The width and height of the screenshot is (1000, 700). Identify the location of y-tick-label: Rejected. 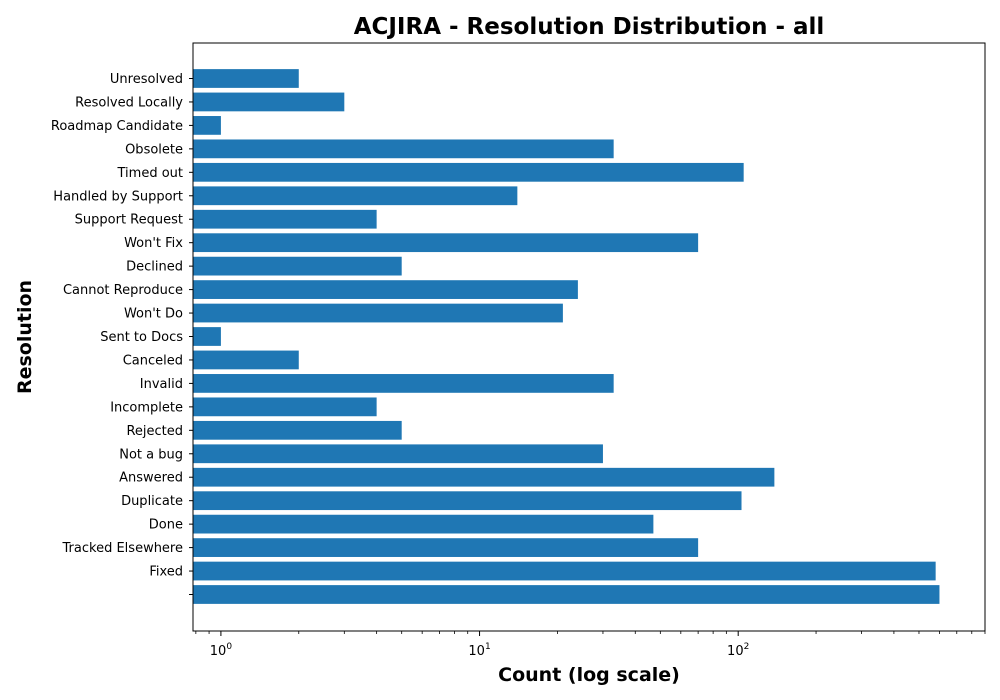
(154, 431).